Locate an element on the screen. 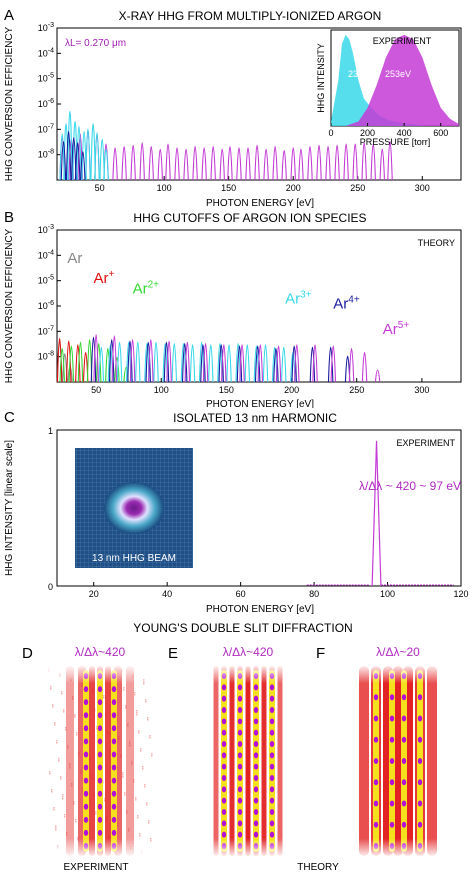 This screenshot has width=474, height=877. panel-b-ytick-label: 10⁻³ is located at coordinates (46, 229).